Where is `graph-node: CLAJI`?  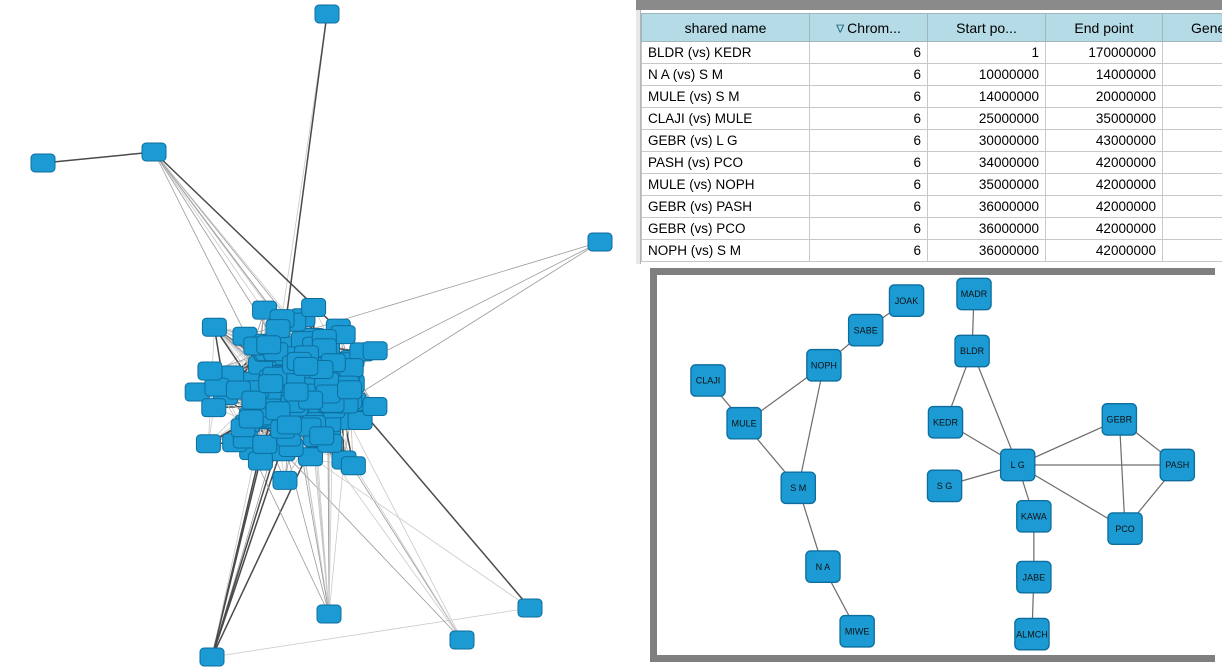 graph-node: CLAJI is located at coordinates (708, 380).